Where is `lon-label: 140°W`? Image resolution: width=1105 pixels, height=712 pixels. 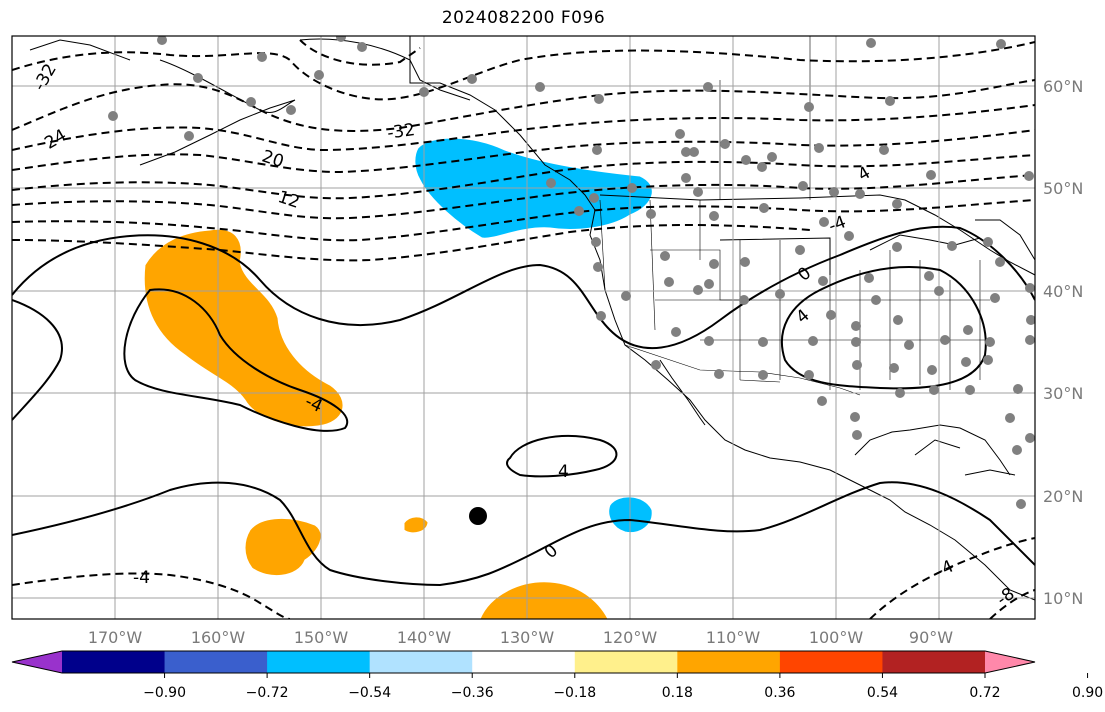
lon-label: 140°W is located at coordinates (424, 637).